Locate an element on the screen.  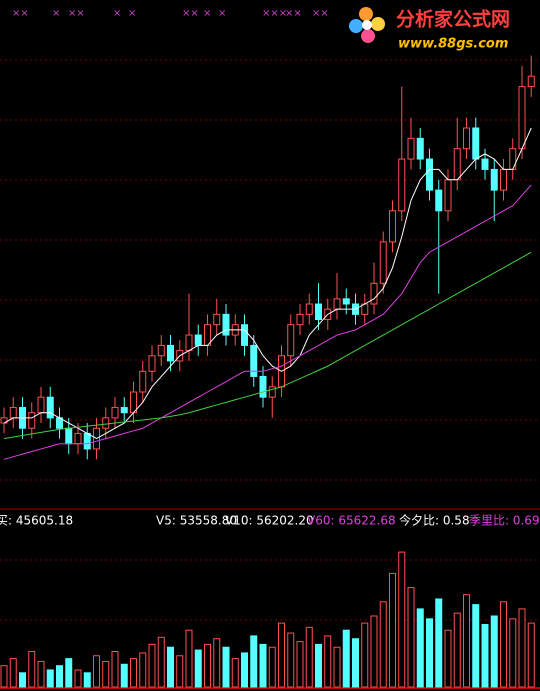
info-text: V10: 56202.20 is located at coordinates (269, 521).